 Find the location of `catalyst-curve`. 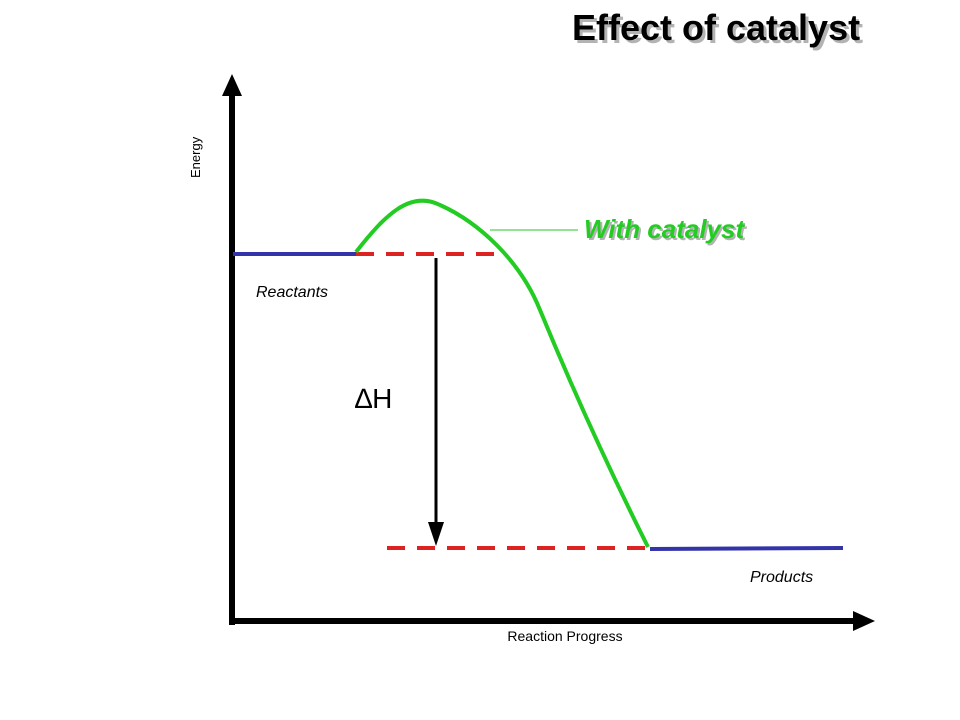

catalyst-curve is located at coordinates (502, 373).